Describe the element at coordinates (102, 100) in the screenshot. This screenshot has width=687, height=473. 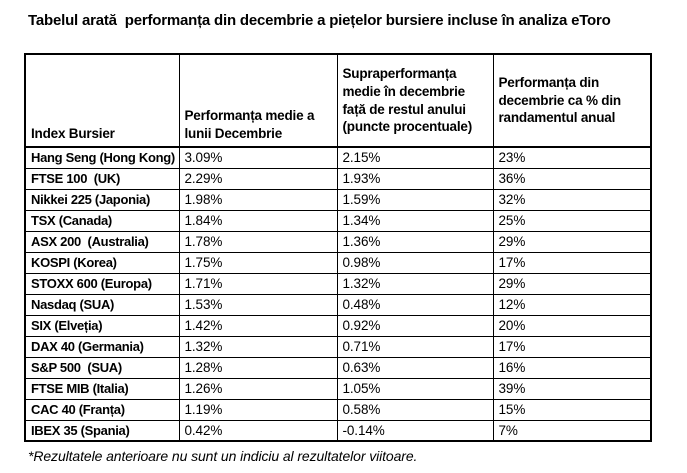
I see `column-header-index-bursier: Index Bursier` at that location.